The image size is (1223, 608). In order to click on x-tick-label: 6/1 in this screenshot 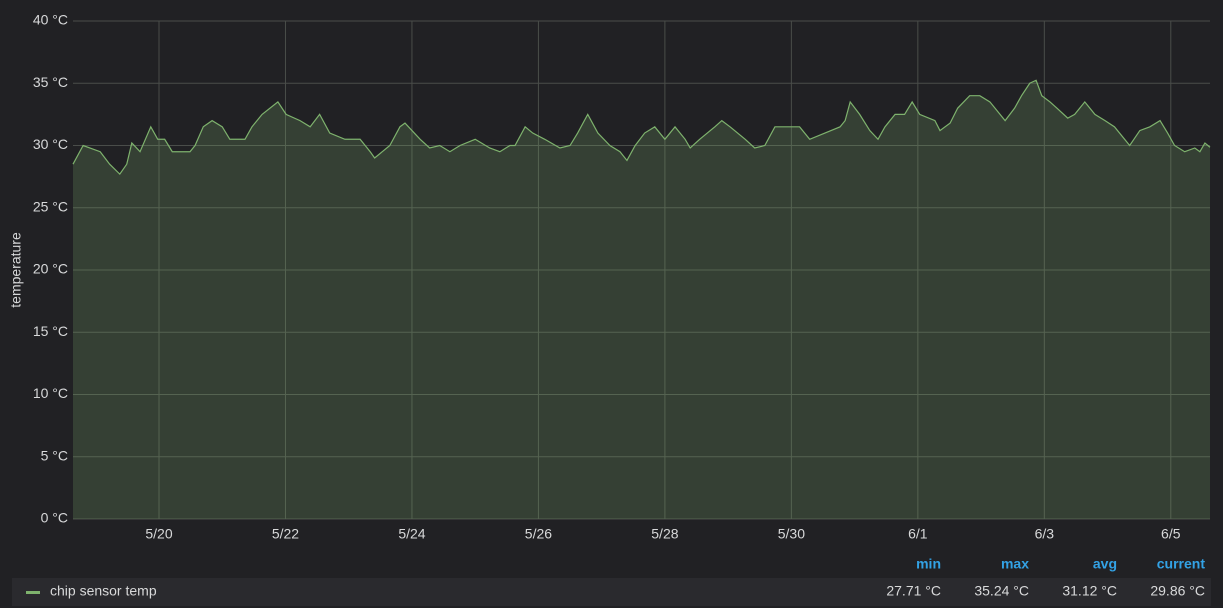, I will do `click(918, 534)`.